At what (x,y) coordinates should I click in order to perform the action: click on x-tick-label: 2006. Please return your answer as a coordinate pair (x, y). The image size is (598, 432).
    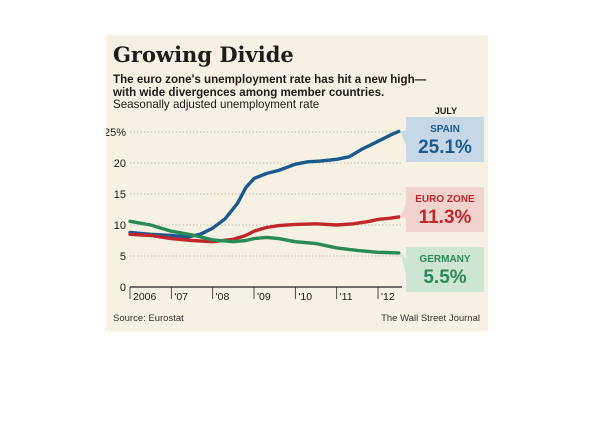
    Looking at the image, I should click on (145, 297).